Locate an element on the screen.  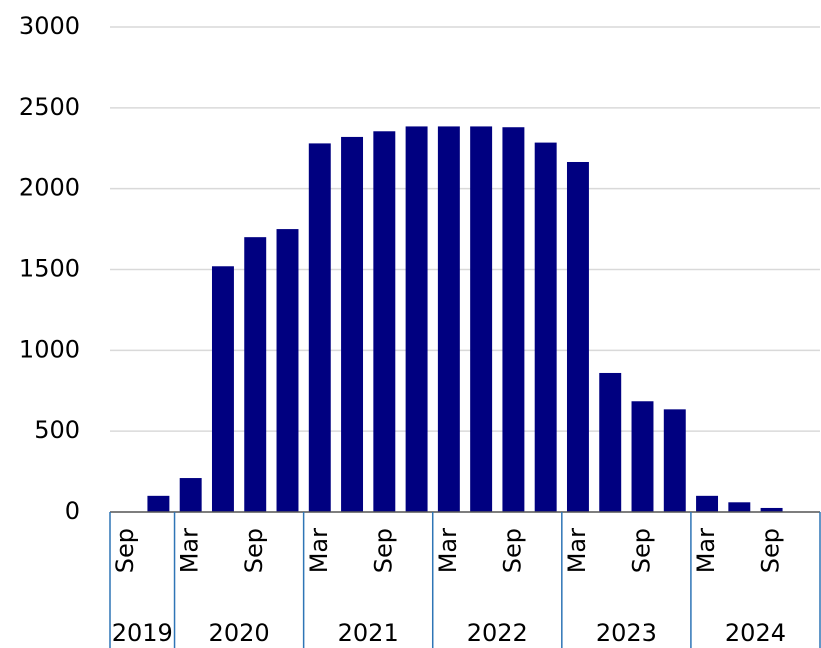
group-label: 2024 is located at coordinates (755, 633).